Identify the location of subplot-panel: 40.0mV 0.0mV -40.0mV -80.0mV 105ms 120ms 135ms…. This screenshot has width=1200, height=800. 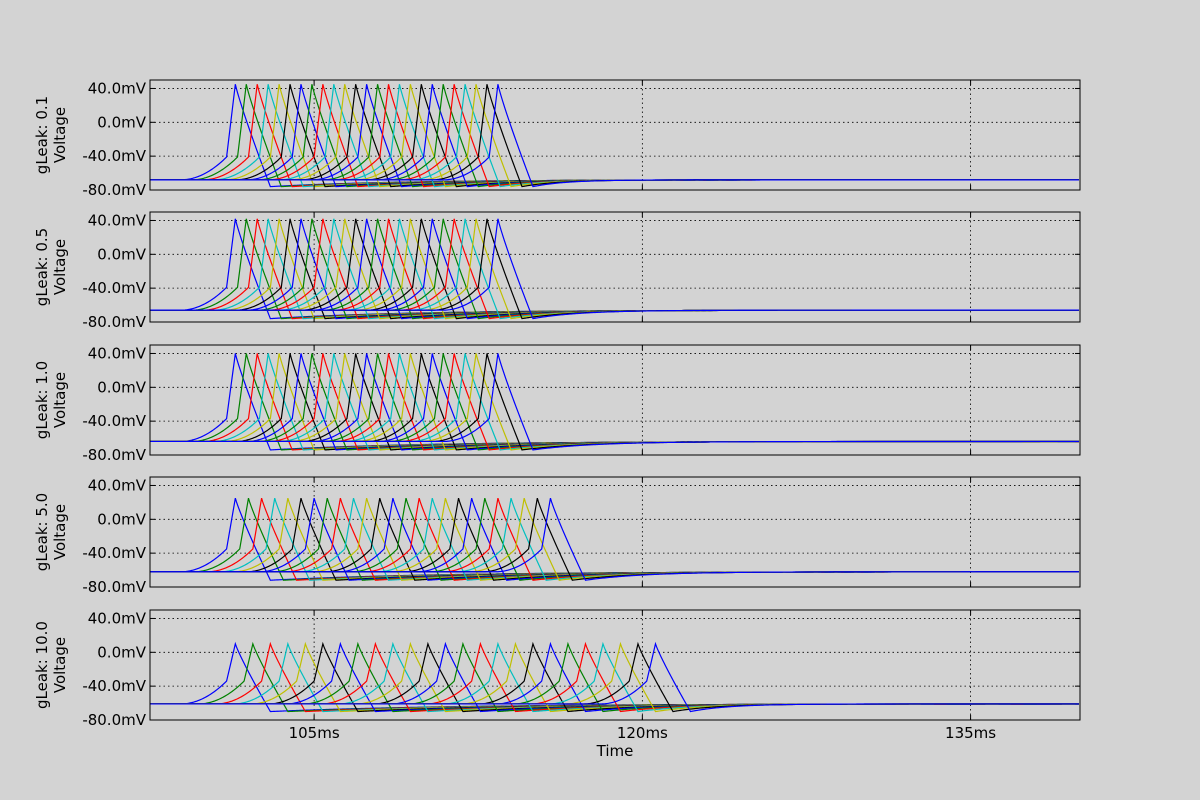
(557, 675).